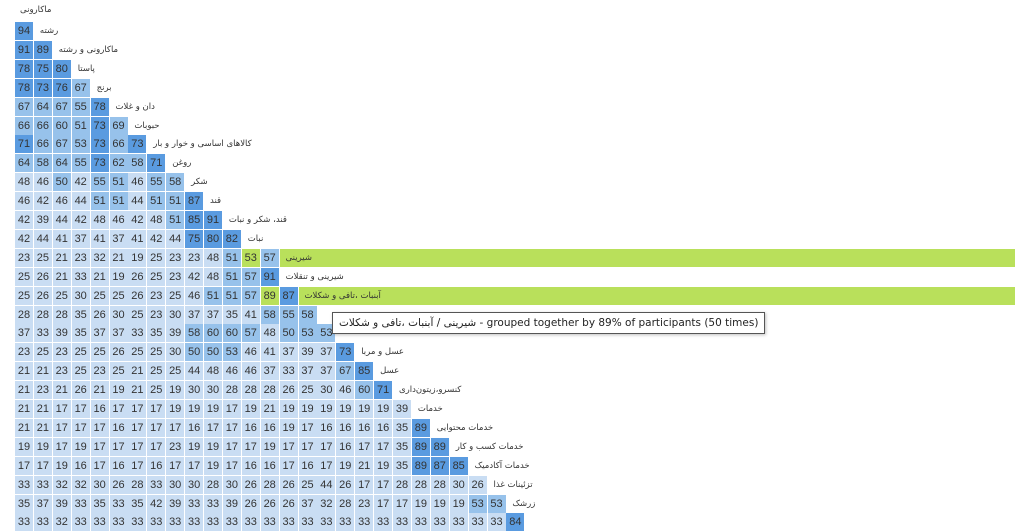 This screenshot has width=1024, height=531. I want to click on matrix-cell: 60, so click(364, 390).